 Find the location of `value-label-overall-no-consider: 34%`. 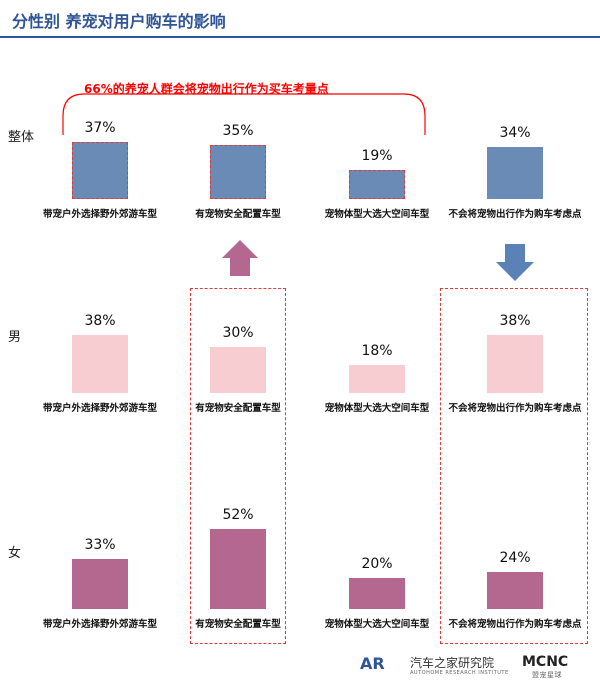

value-label-overall-no-consider: 34% is located at coordinates (515, 133).